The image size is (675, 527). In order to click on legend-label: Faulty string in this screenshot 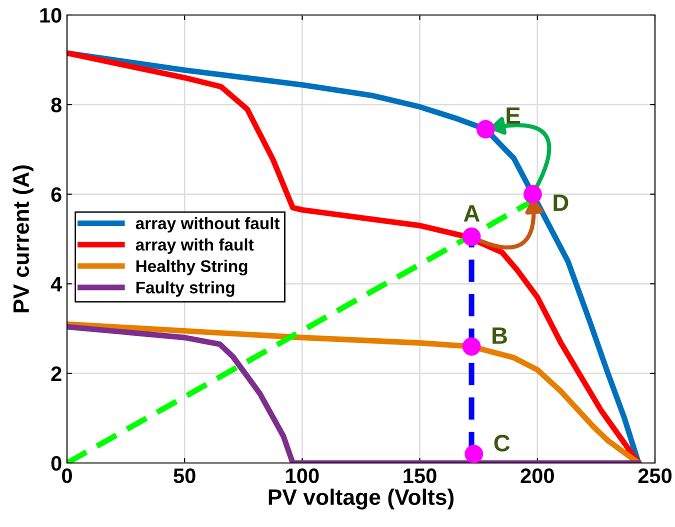, I will do `click(185, 289)`.